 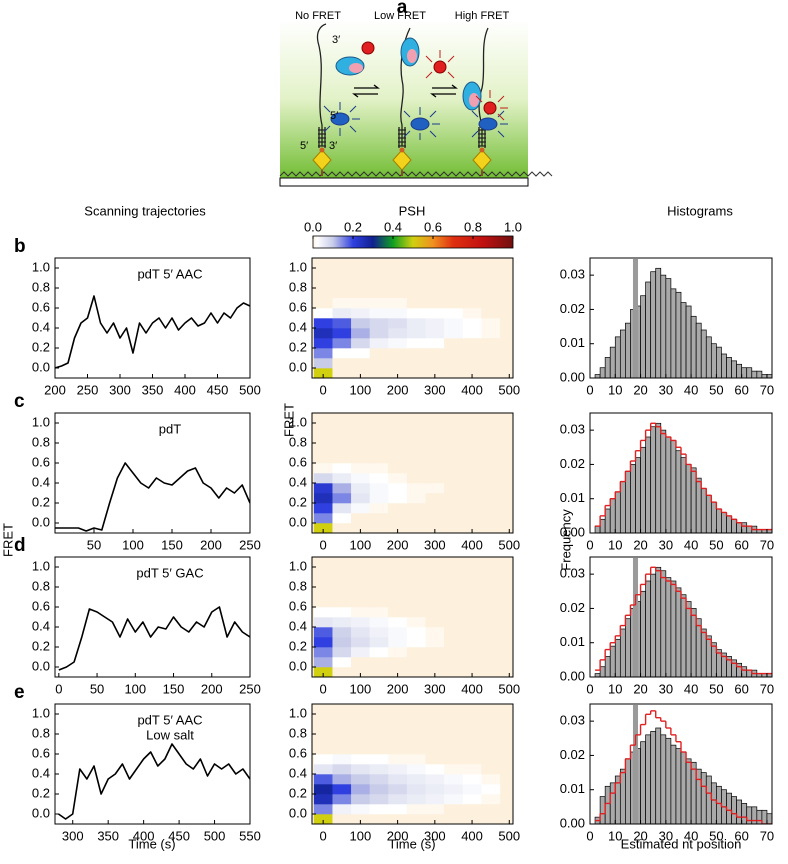 What do you see at coordinates (572, 720) in the screenshot?
I see `y-tick-label: 0.03` at bounding box center [572, 720].